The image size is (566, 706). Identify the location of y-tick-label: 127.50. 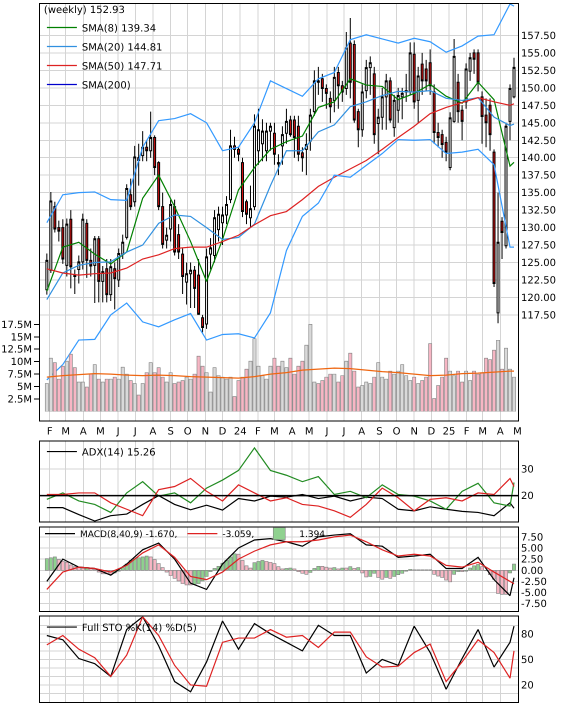
(538, 246).